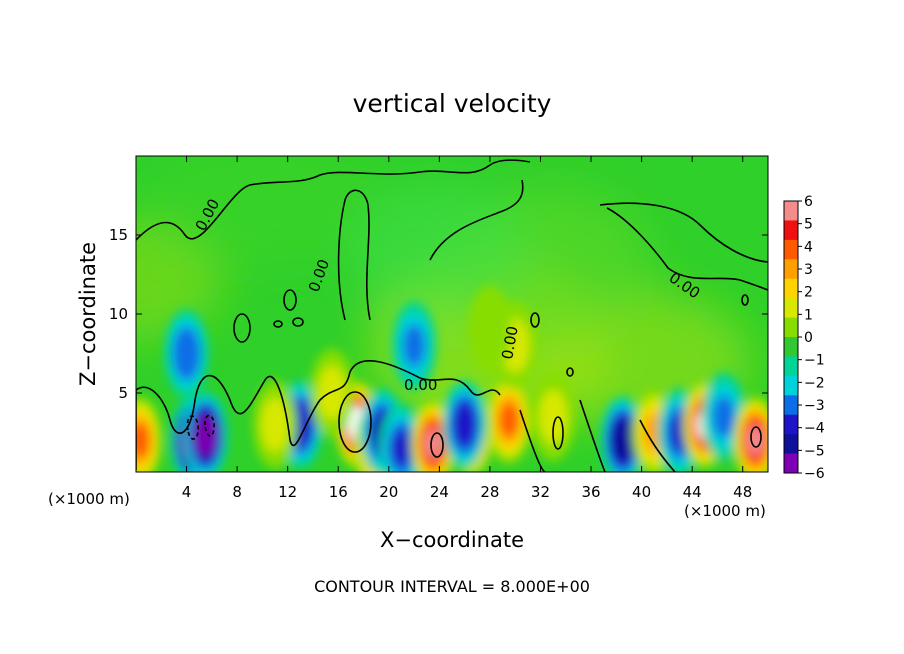 The width and height of the screenshot is (904, 654). What do you see at coordinates (89, 499) in the screenshot?
I see `x-unit-label-left: (×1000 m)` at bounding box center [89, 499].